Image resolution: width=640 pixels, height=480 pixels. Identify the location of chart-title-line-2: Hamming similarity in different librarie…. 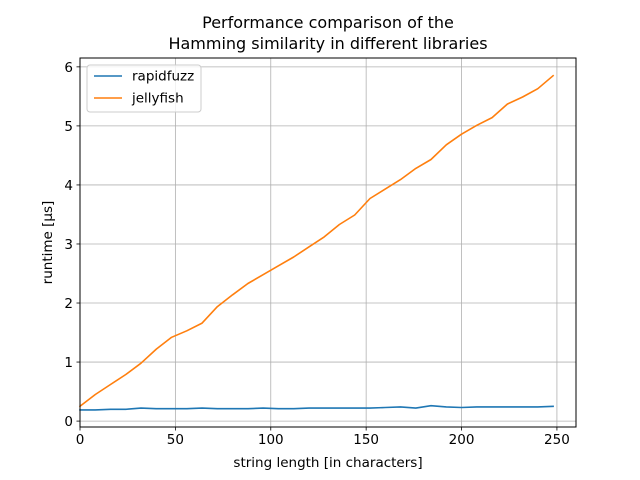
(327, 43).